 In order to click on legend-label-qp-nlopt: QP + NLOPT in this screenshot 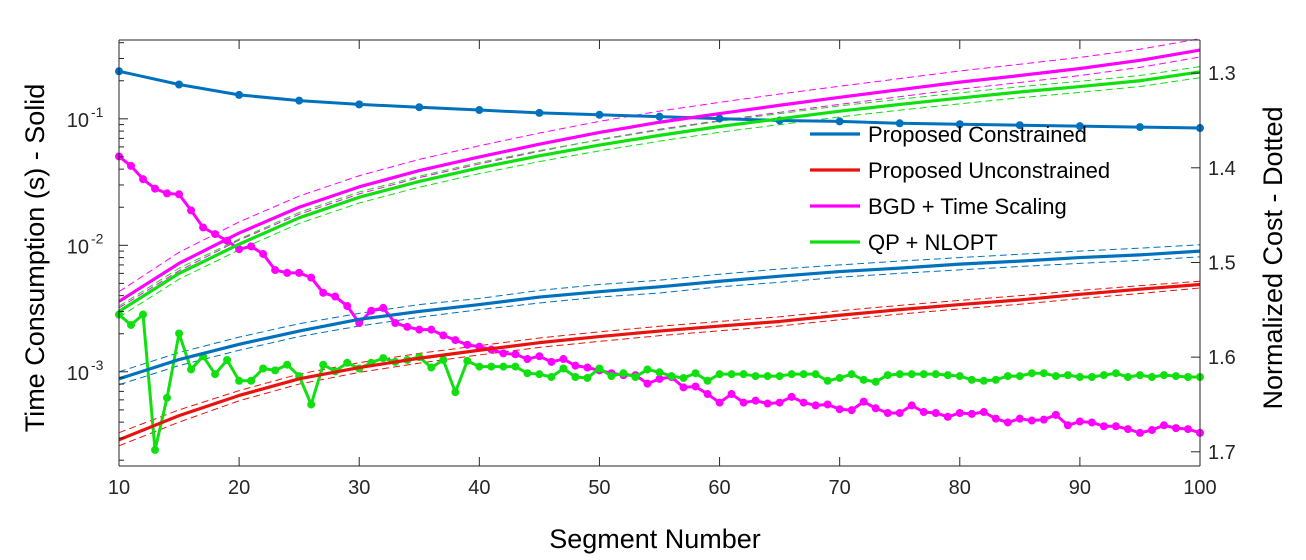, I will do `click(933, 242)`.